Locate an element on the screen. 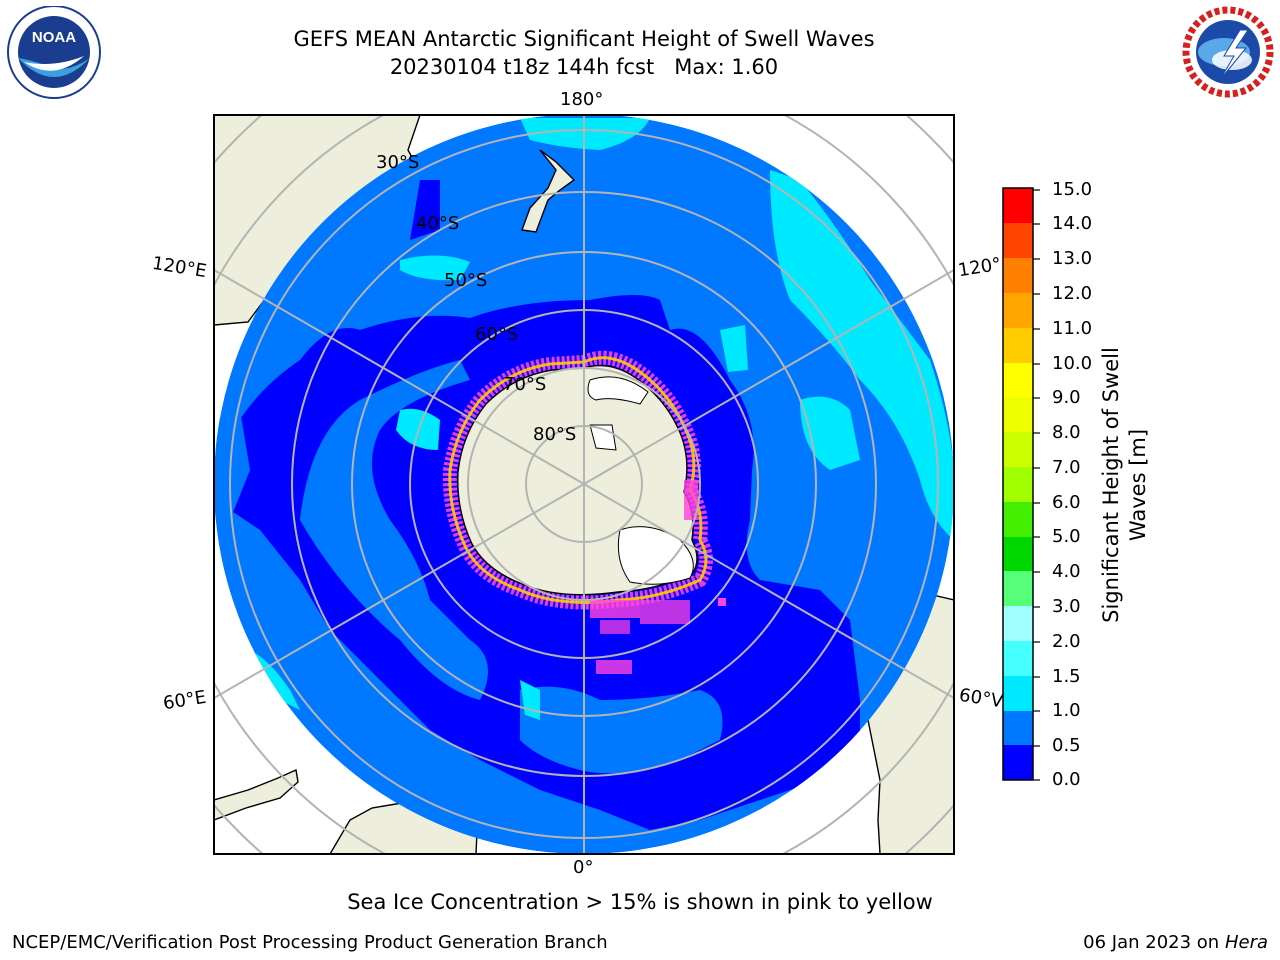 Image resolution: width=1280 pixels, height=960 pixels. lat-label-40s: 40°S is located at coordinates (438, 223).